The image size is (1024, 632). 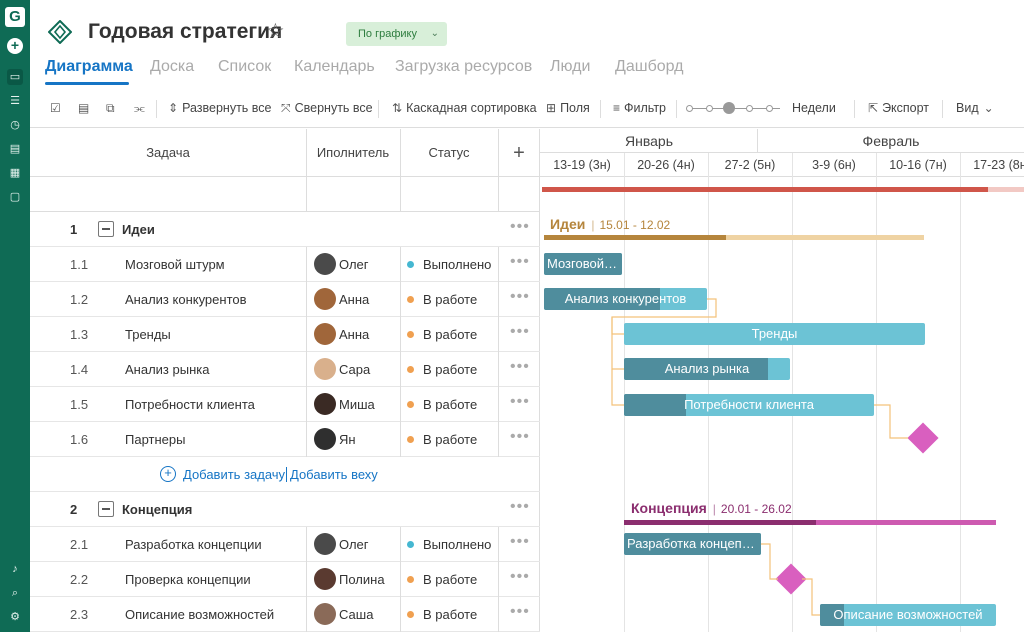 What do you see at coordinates (396, 34) in the screenshot?
I see `project-status-dropdown: По графику ⌄` at bounding box center [396, 34].